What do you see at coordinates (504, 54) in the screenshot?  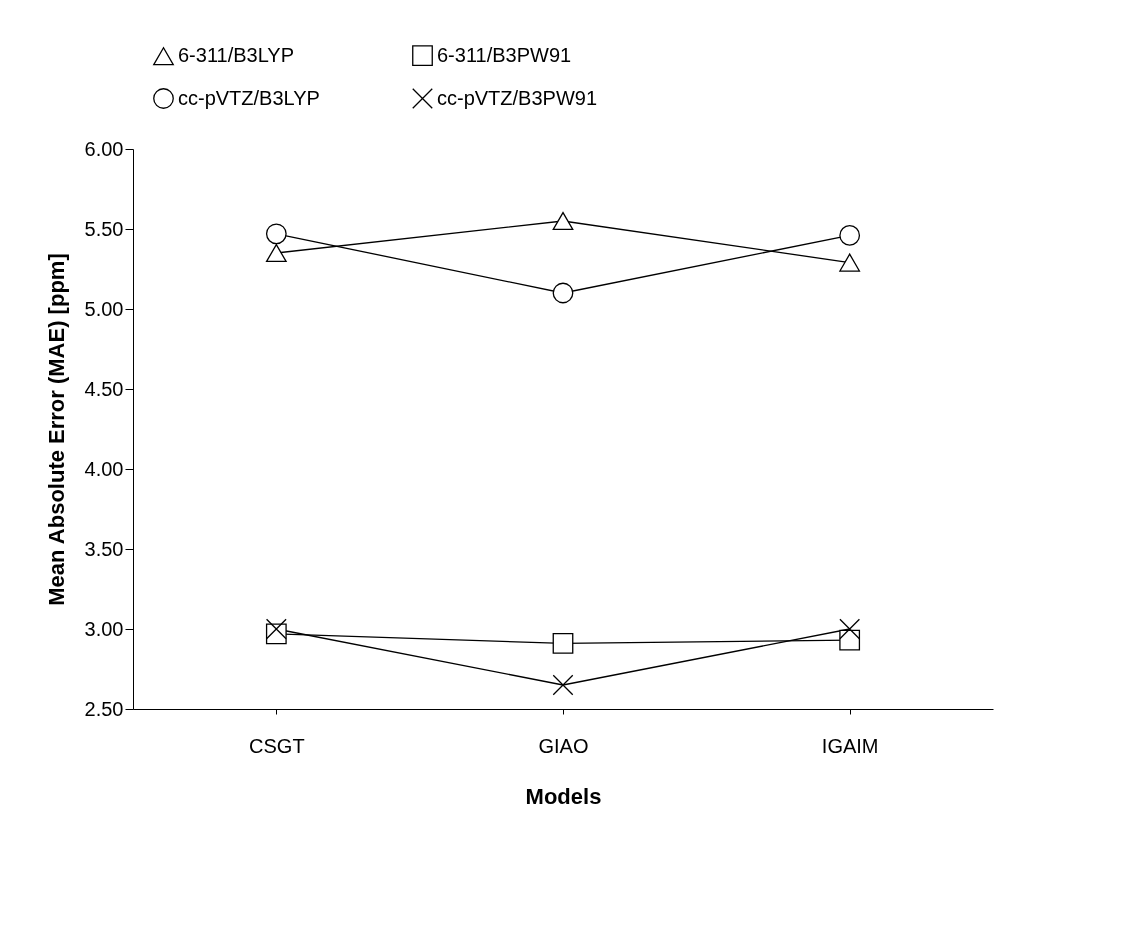 I see `legend-label: 6-311/B3PW91` at bounding box center [504, 54].